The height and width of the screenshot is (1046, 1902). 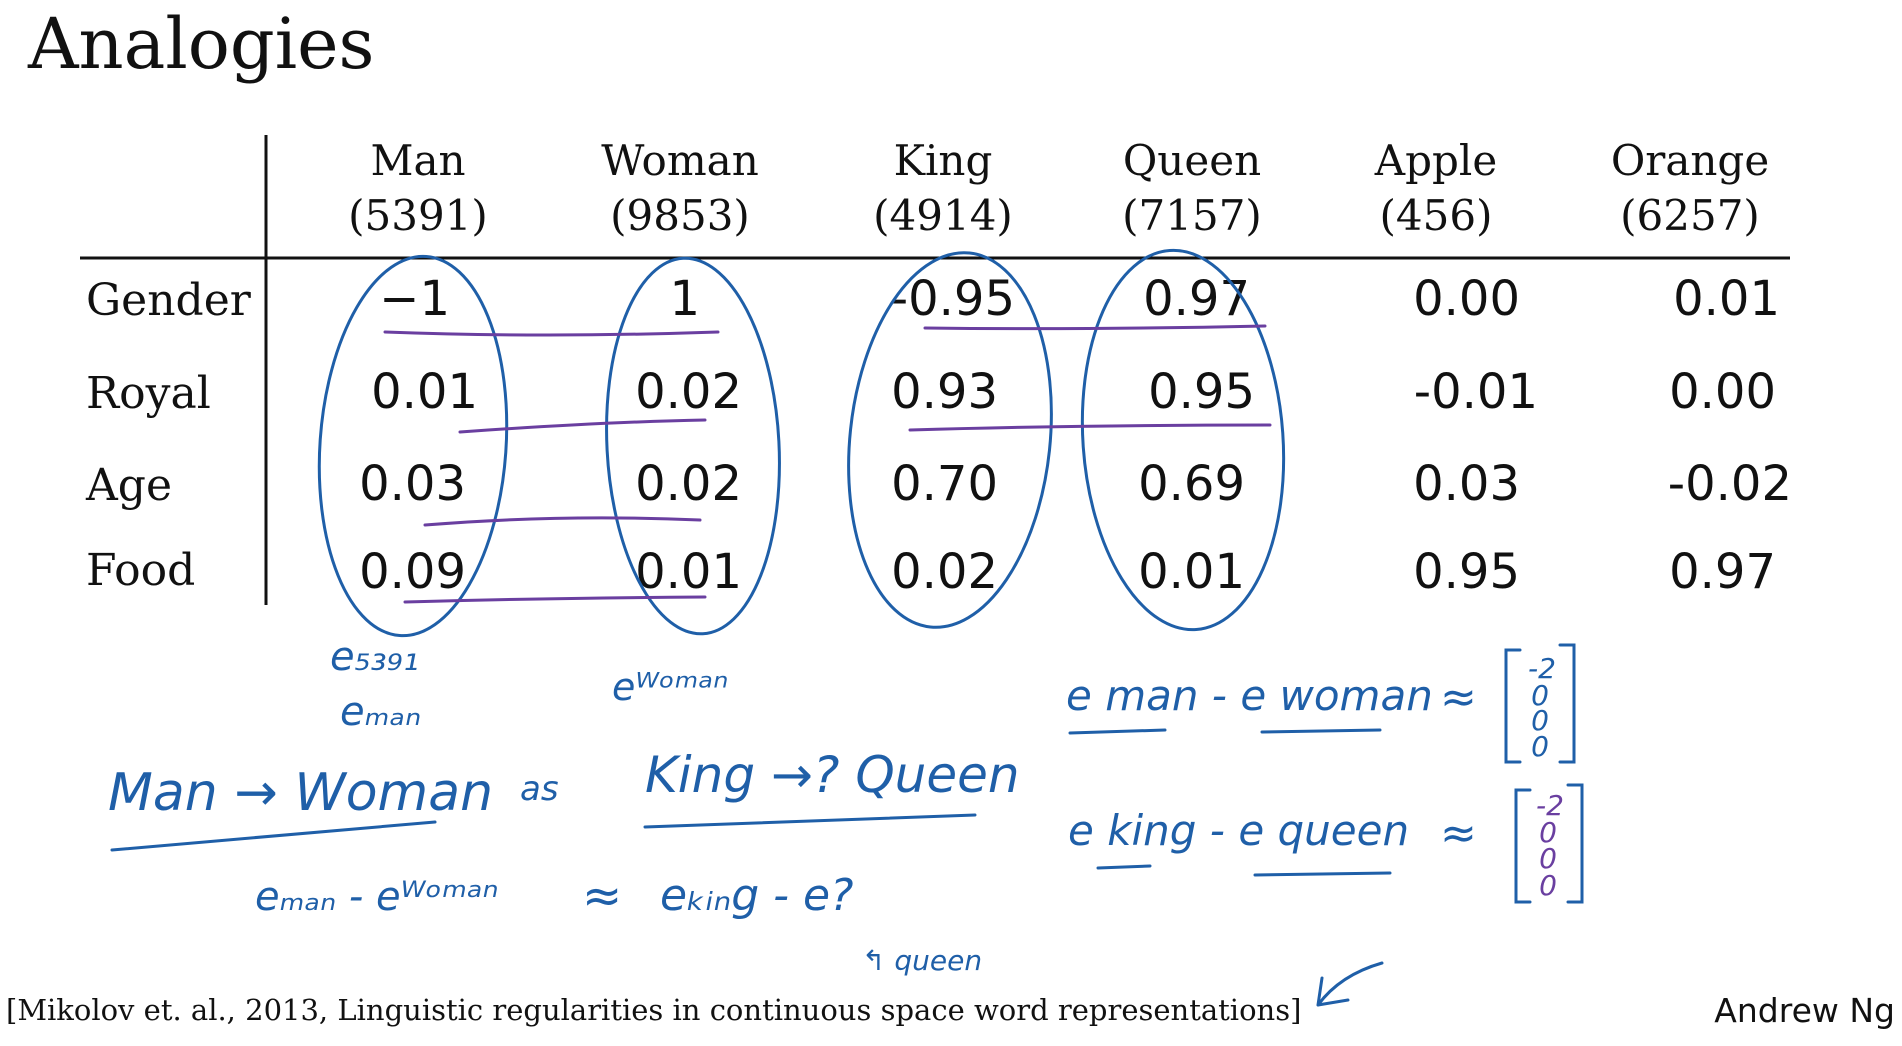 What do you see at coordinates (1321, 731) in the screenshot?
I see `underline-ewoman` at bounding box center [1321, 731].